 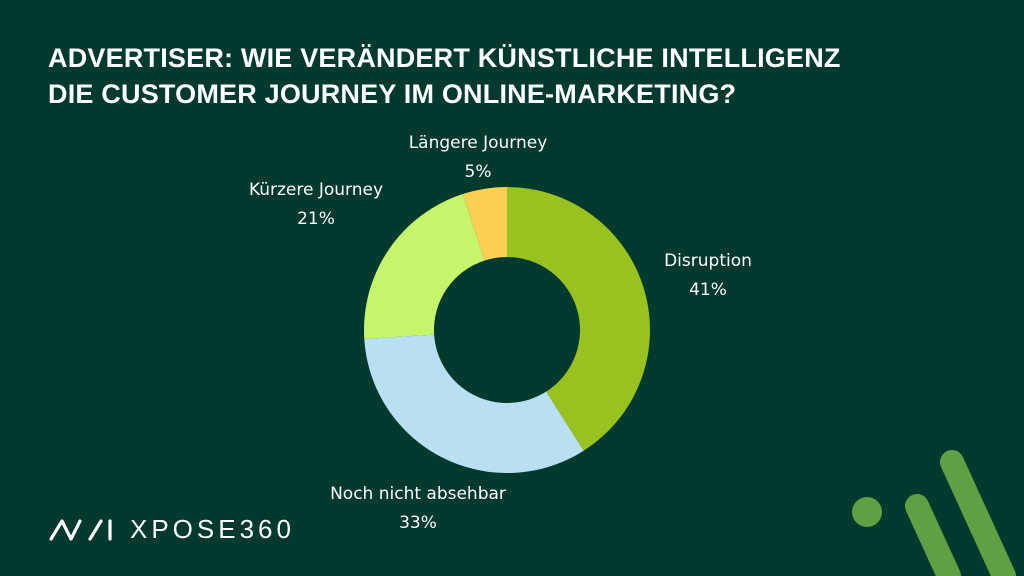 I want to click on deco-stroke-long, so click(x=978, y=513).